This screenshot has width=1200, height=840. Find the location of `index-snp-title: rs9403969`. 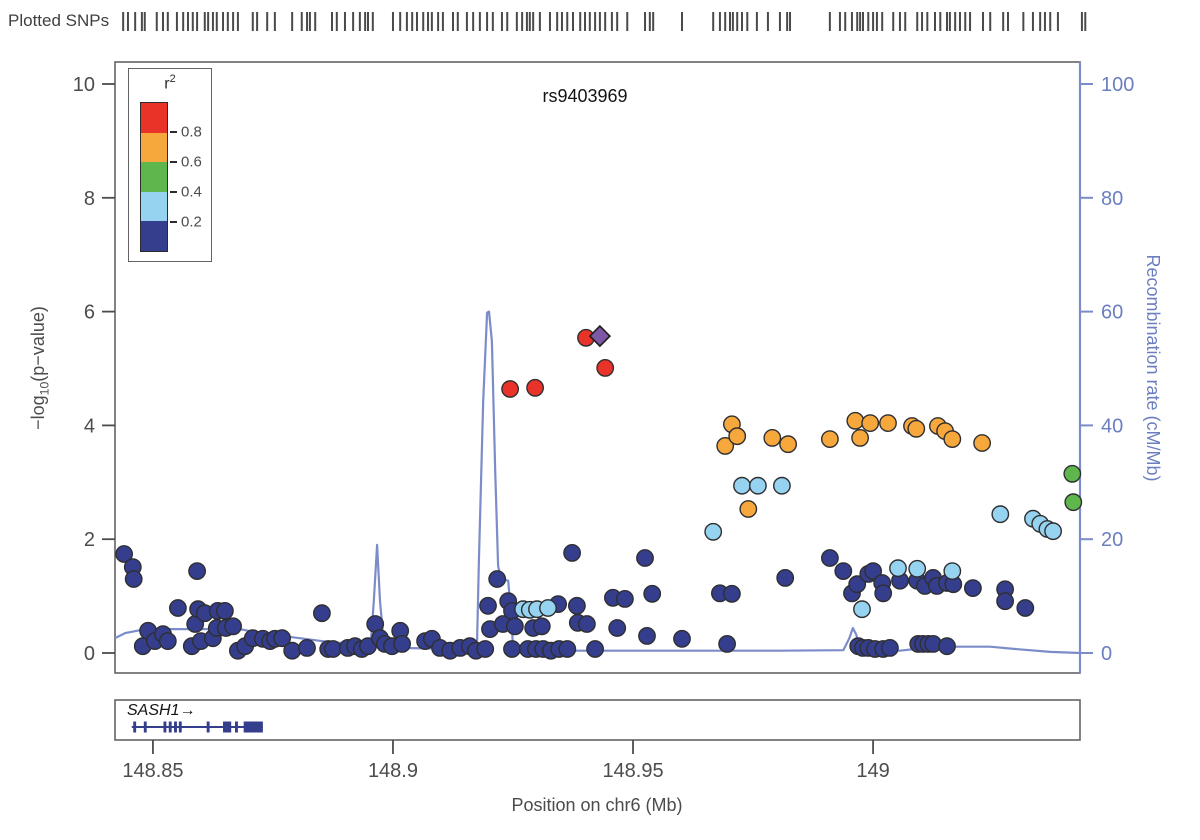

index-snp-title: rs9403969 is located at coordinates (585, 96).